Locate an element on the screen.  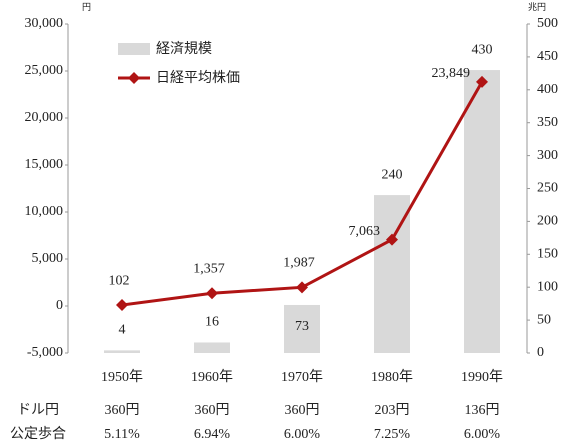
line-value-label: 23,849 is located at coordinates (451, 73).